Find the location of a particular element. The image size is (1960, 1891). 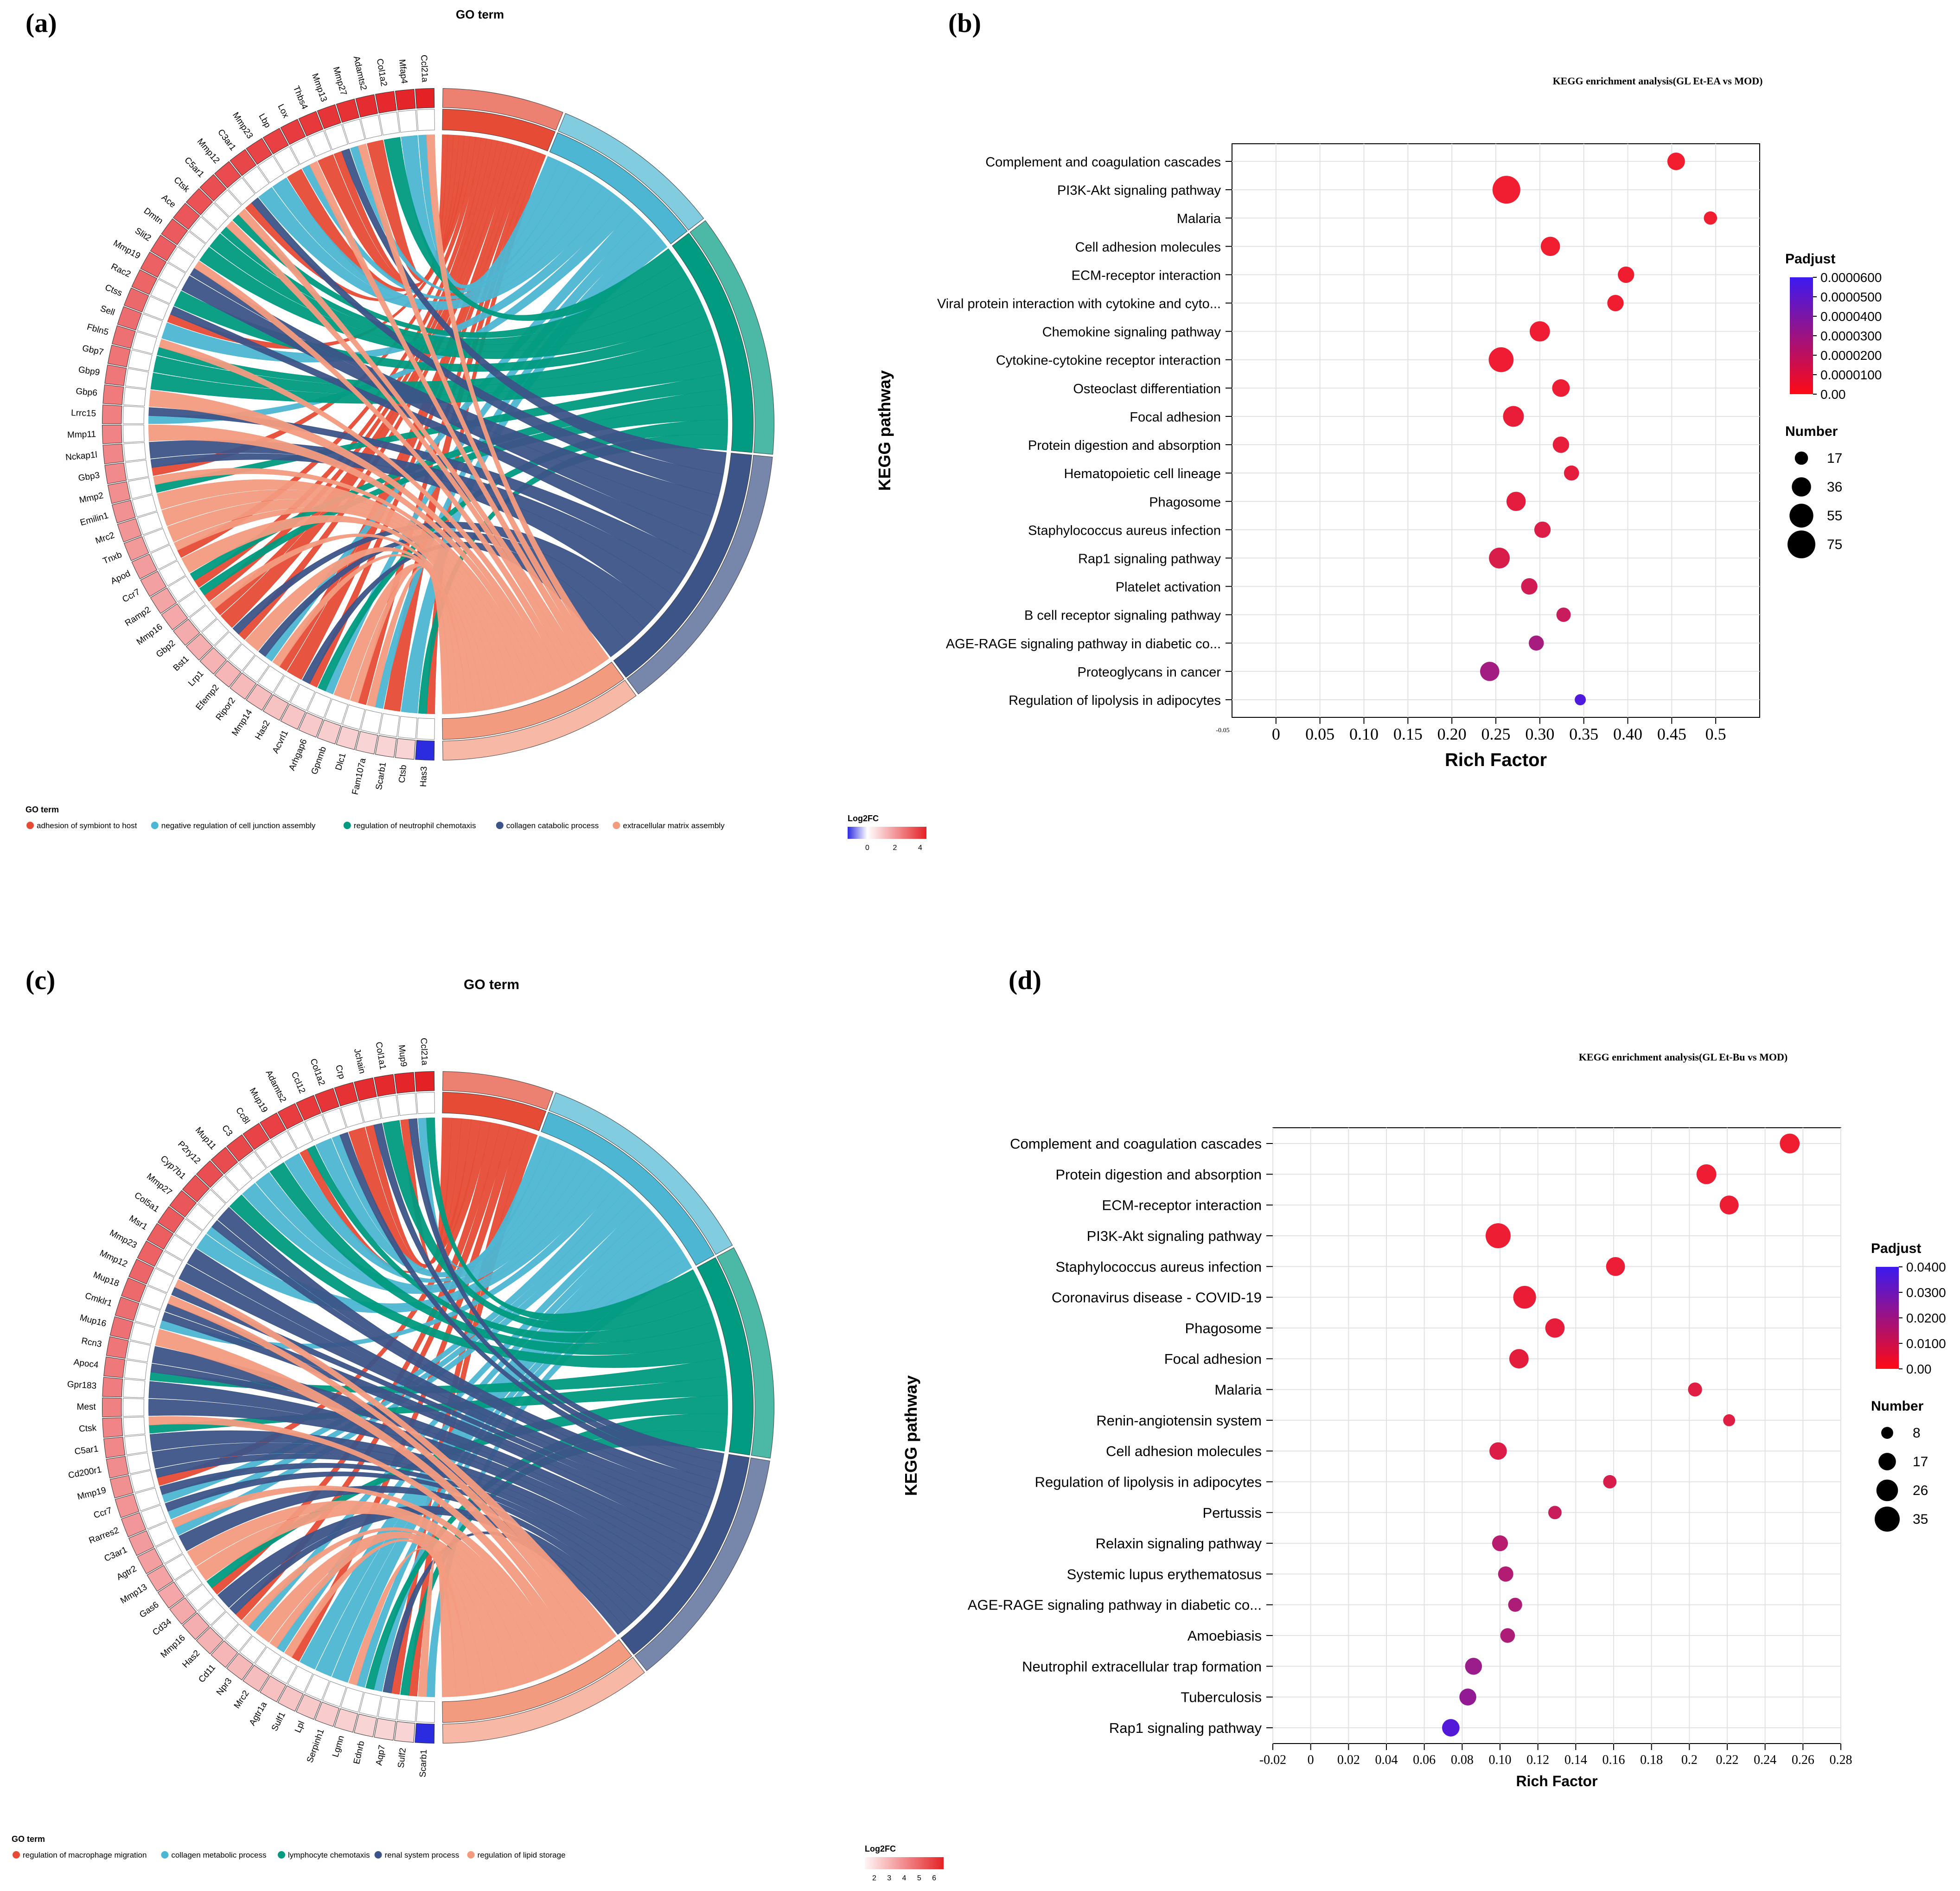

ribbon-Mmp13 is located at coordinates (371, 1590).